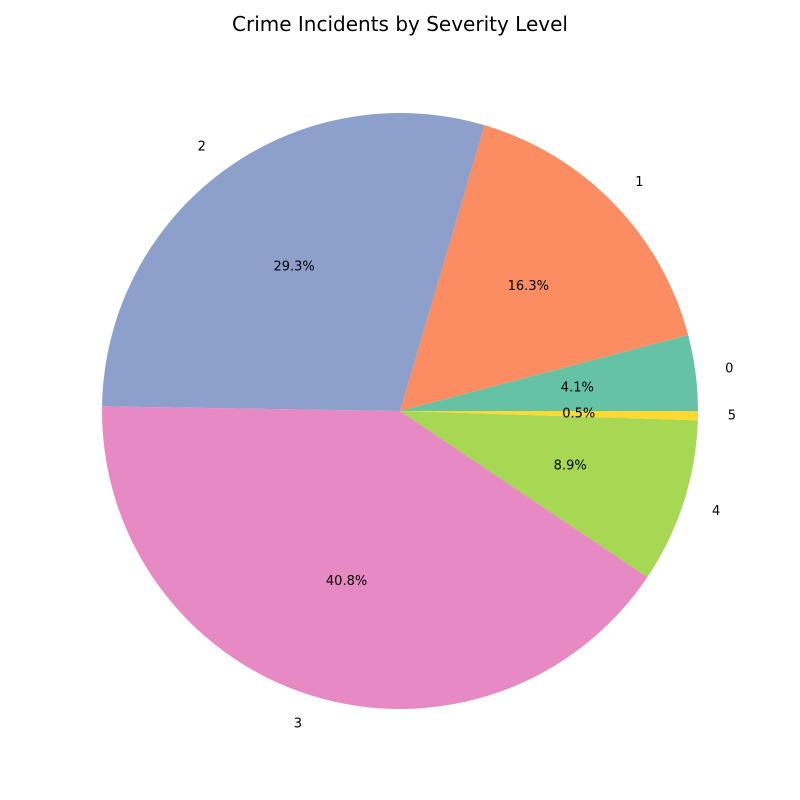  I want to click on slice-category-label-3: 3, so click(298, 723).